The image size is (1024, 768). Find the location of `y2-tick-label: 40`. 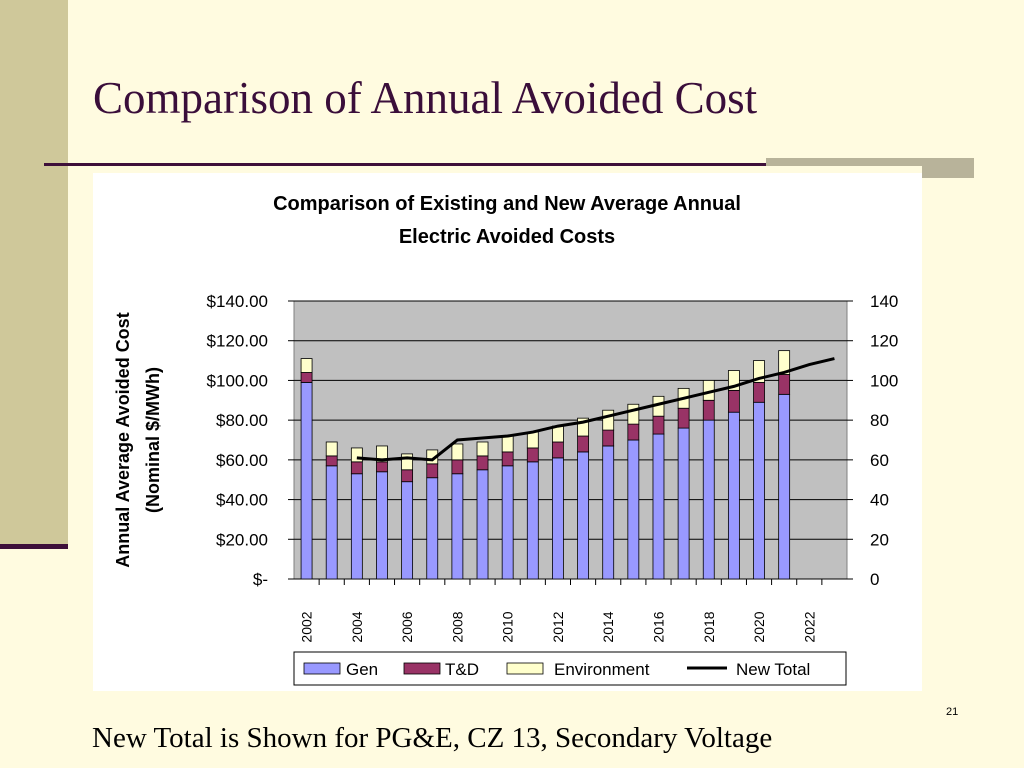

y2-tick-label: 40 is located at coordinates (879, 500).